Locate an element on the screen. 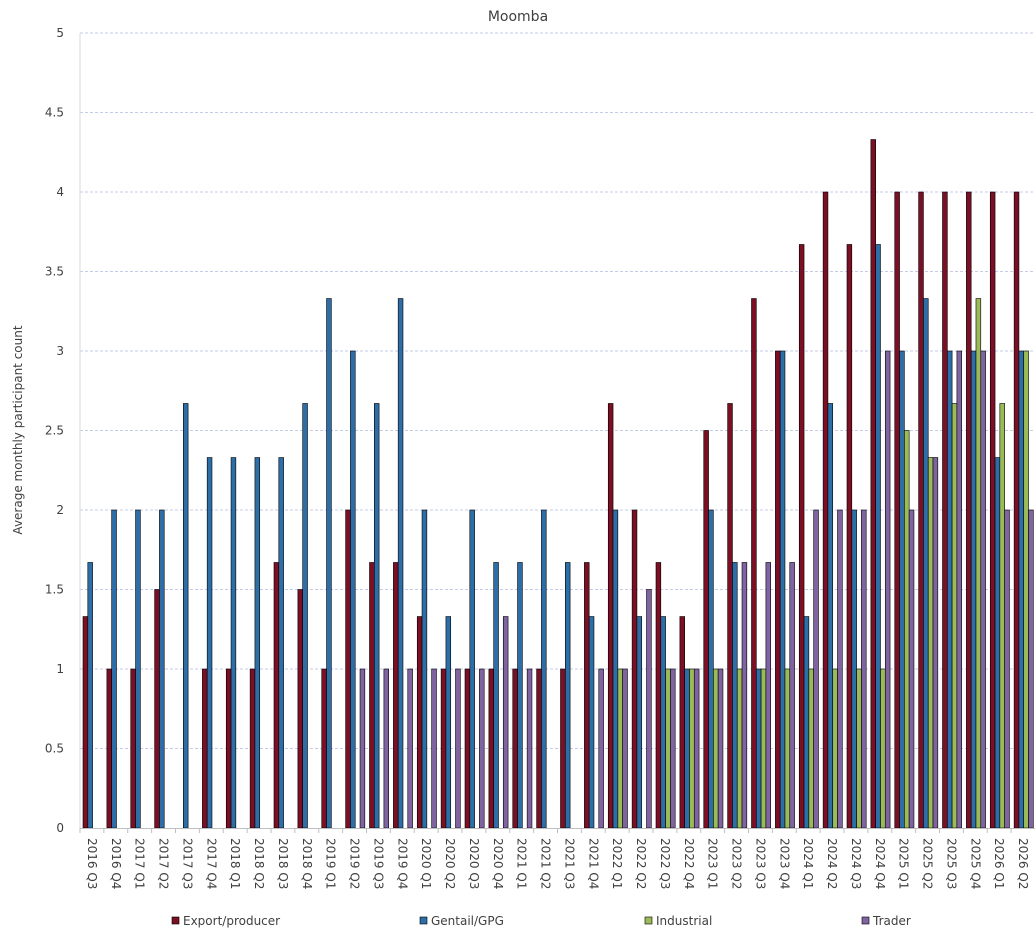  x-tick-label: 2021 Q1 is located at coordinates (522, 863).